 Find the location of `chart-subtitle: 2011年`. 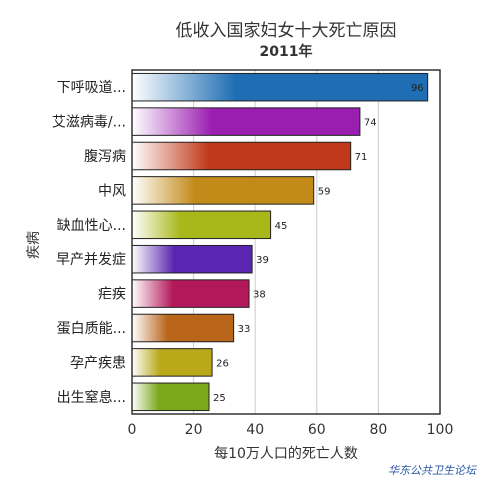

chart-subtitle: 2011年 is located at coordinates (286, 51).